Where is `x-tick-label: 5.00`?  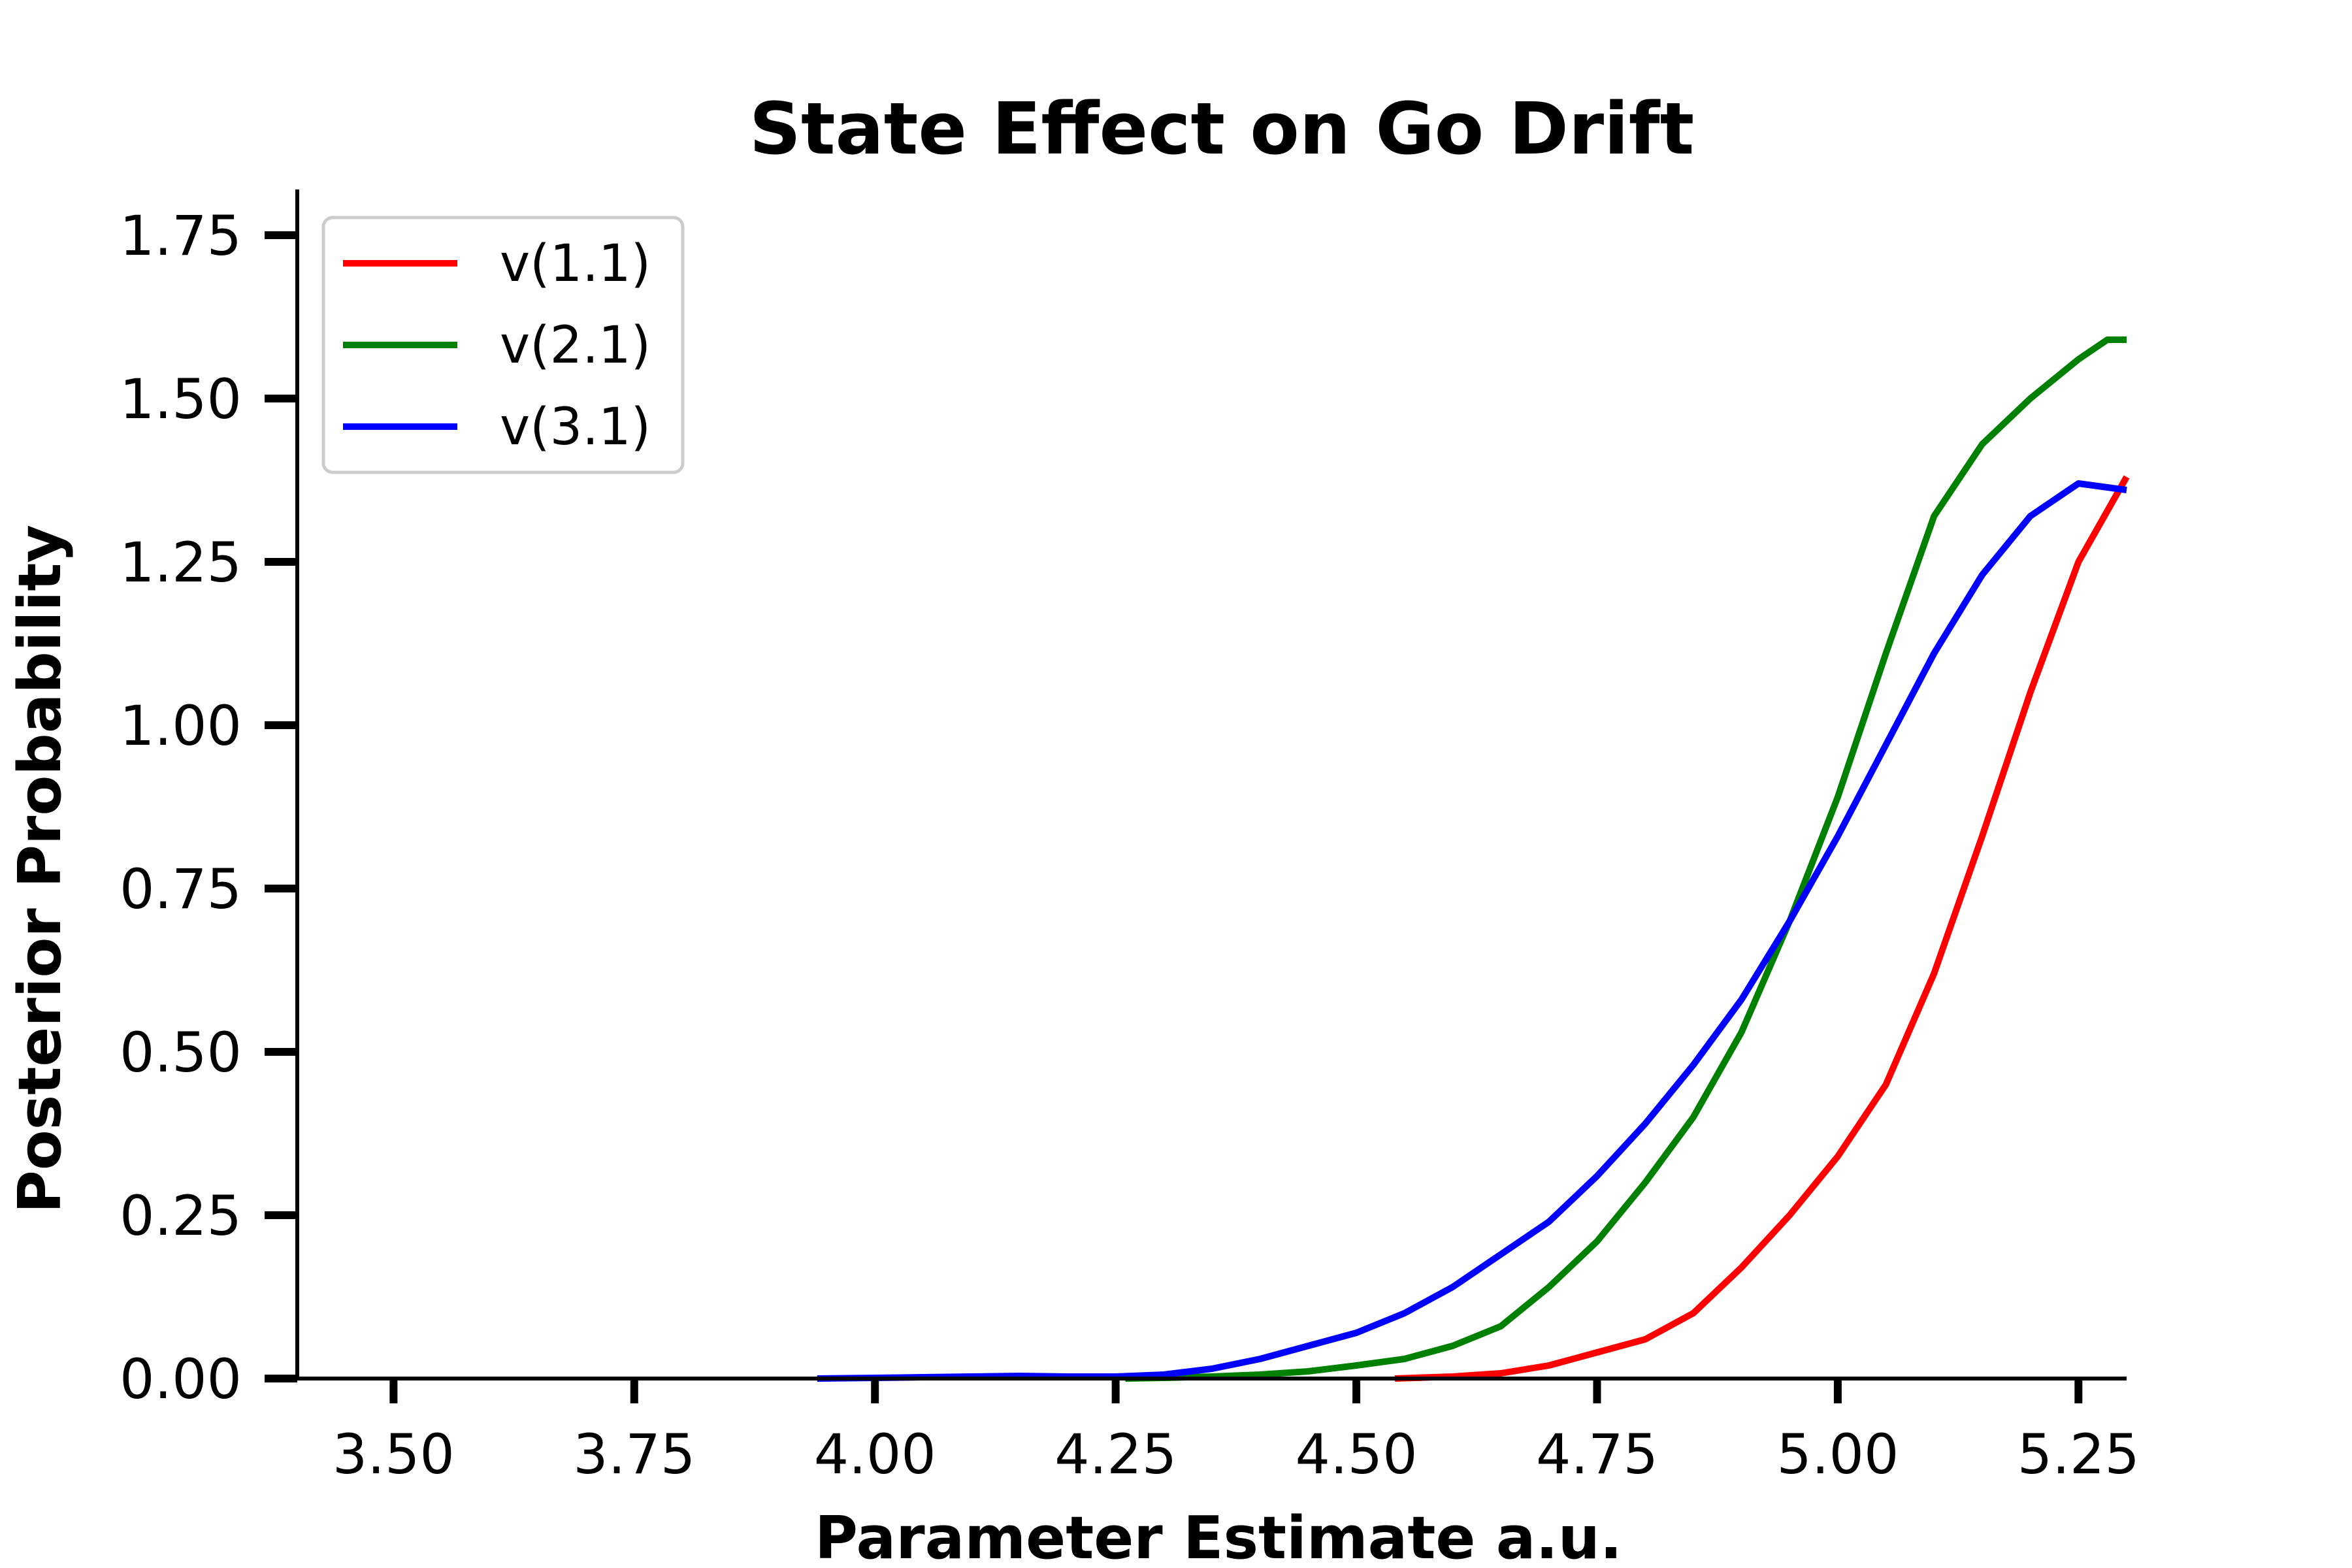
x-tick-label: 5.00 is located at coordinates (1837, 1454).